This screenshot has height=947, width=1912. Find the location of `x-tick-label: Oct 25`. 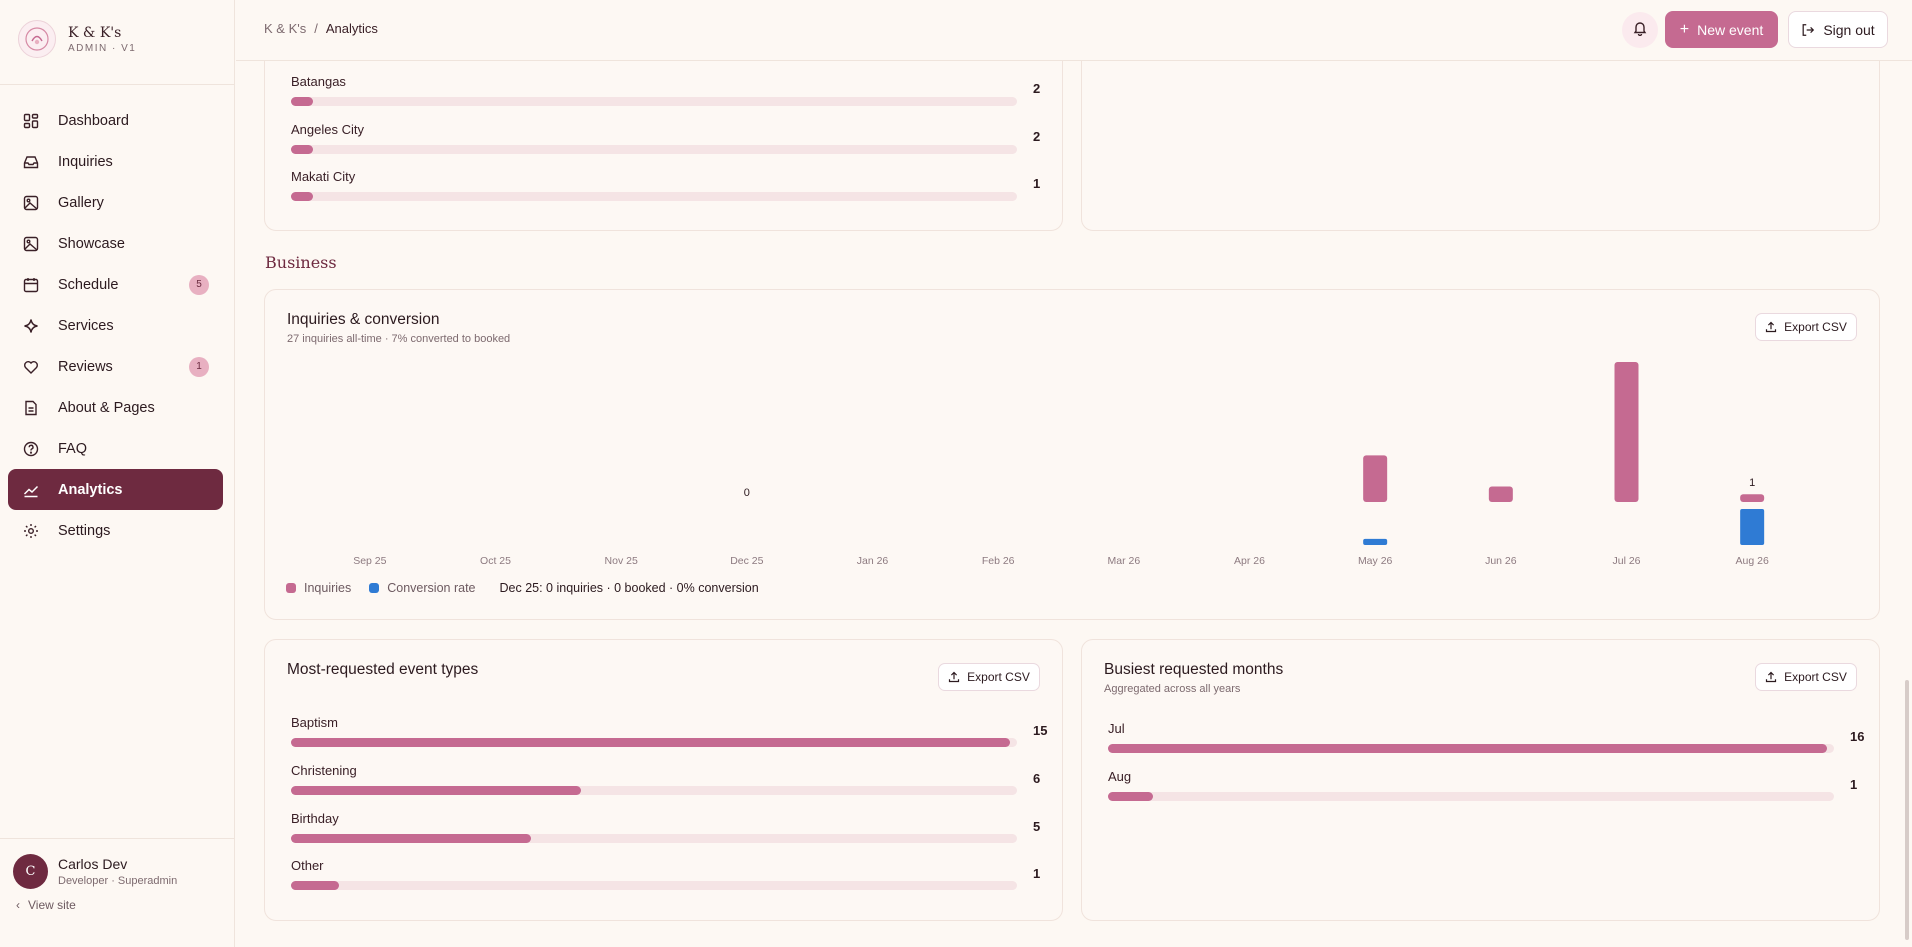

x-tick-label: Oct 25 is located at coordinates (495, 561).